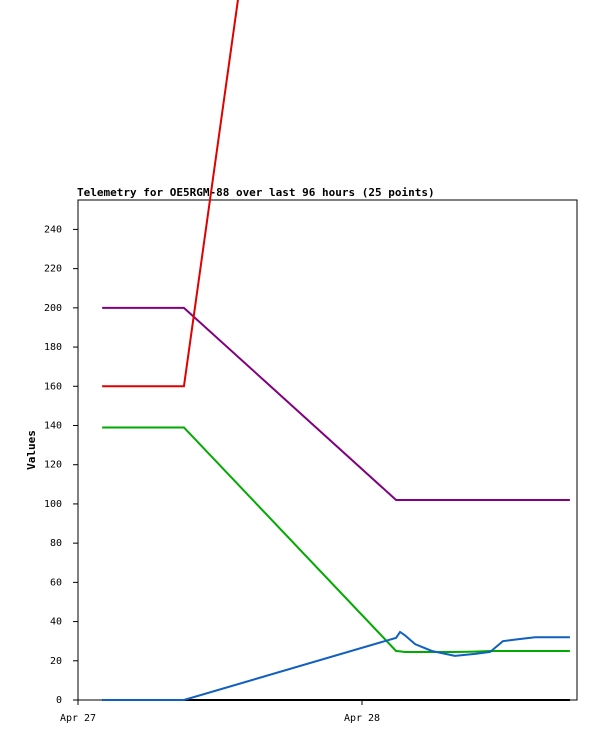  What do you see at coordinates (56, 661) in the screenshot?
I see `y-tick-label: 20` at bounding box center [56, 661].